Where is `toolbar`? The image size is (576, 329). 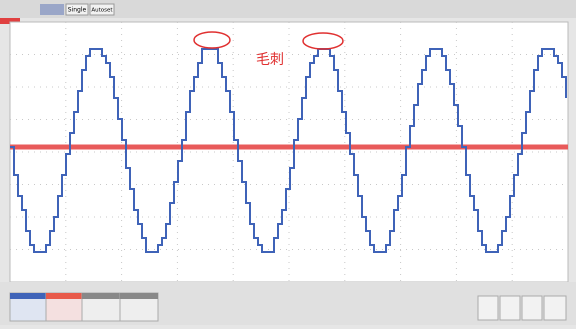 toolbar is located at coordinates (288, 9).